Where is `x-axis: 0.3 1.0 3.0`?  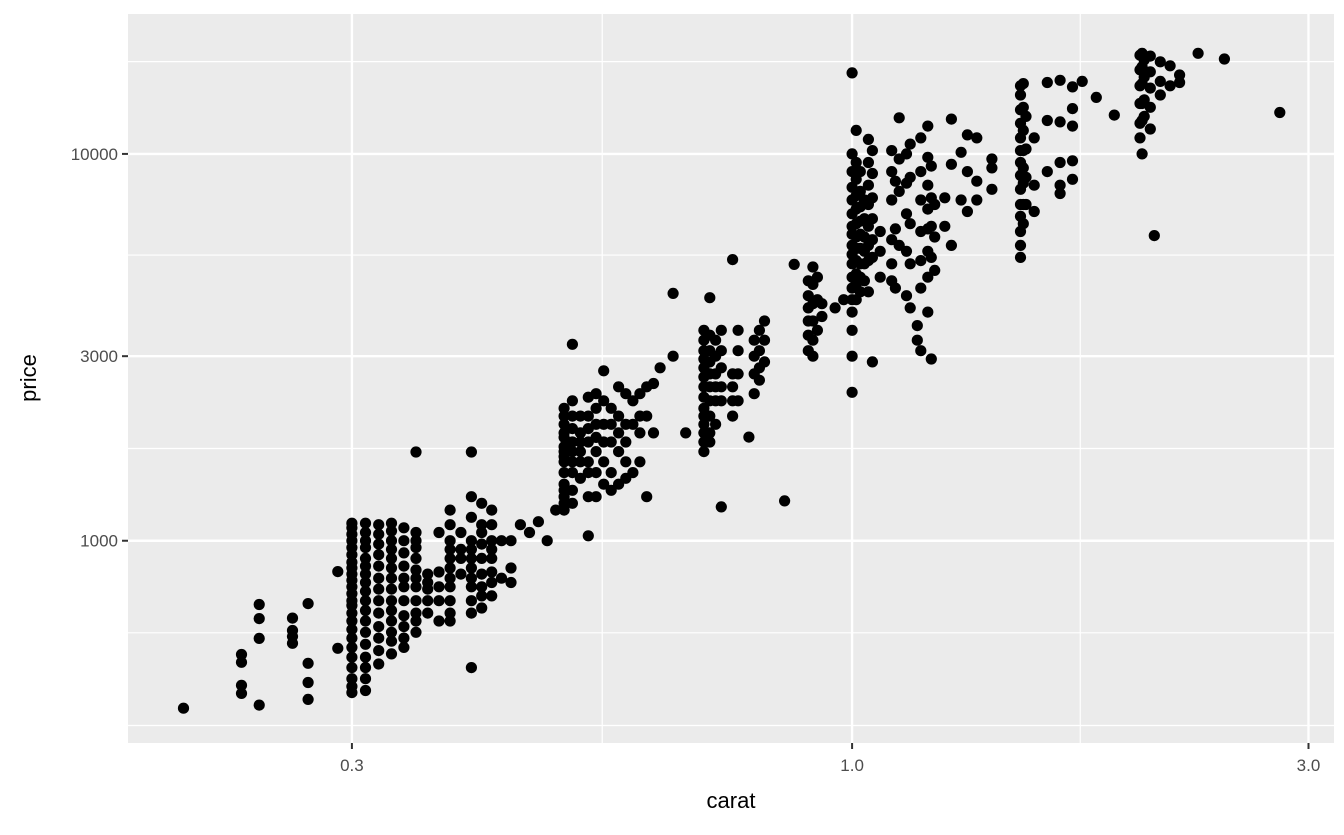
x-axis: 0.3 1.0 3.0 is located at coordinates (830, 759).